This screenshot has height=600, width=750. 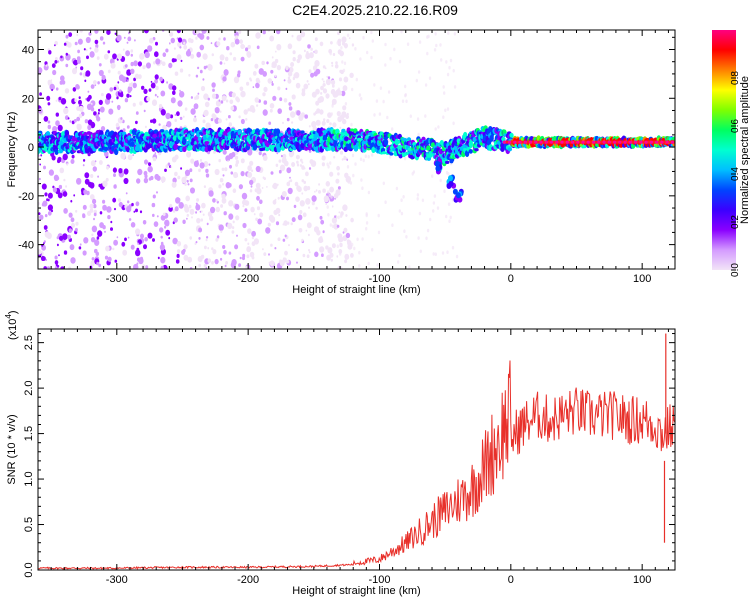 What do you see at coordinates (28, 51) in the screenshot?
I see `top-y-tick-label: 40` at bounding box center [28, 51].